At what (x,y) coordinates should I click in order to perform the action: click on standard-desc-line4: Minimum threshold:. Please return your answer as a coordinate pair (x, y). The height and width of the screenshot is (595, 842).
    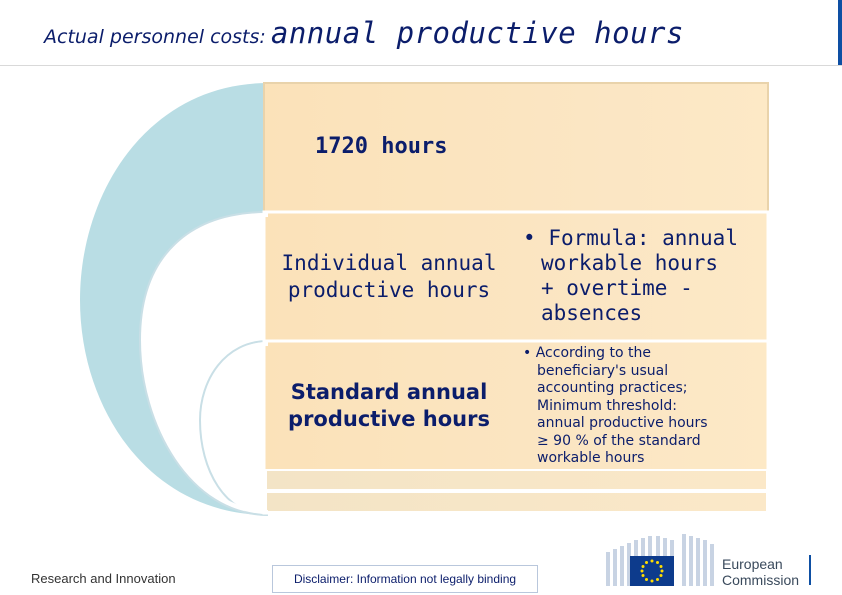
    Looking at the image, I should click on (607, 405).